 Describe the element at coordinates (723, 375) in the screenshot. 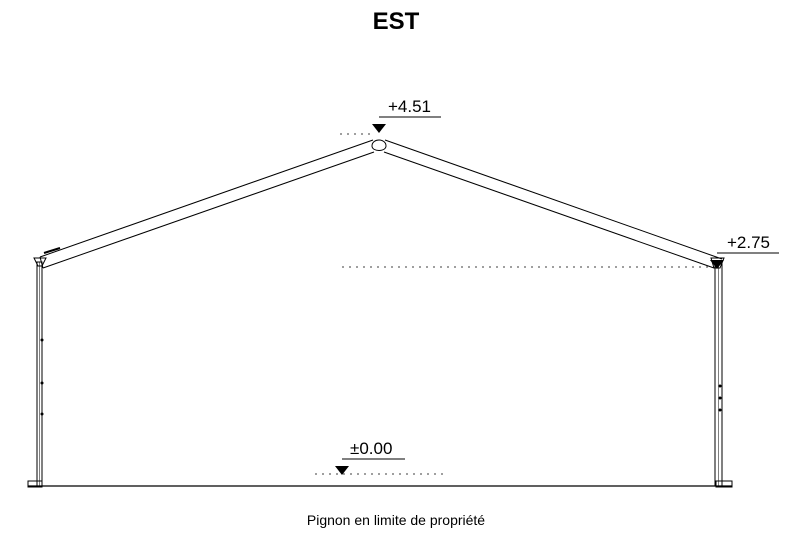

I see `right-column` at that location.